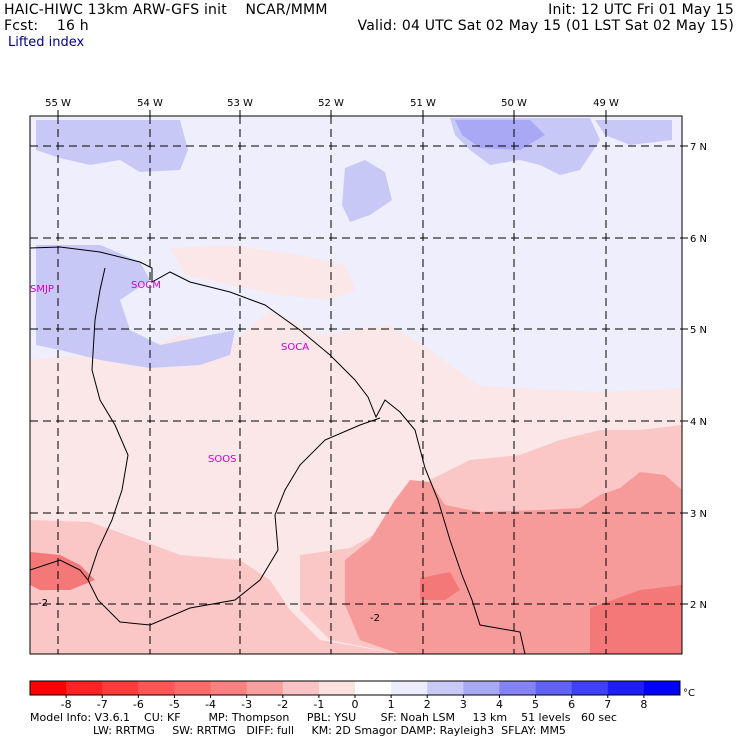 This screenshot has height=740, width=740. What do you see at coordinates (169, 372) in the screenshot?
I see `station-labels: SMJP SOCM SOCA SOOS` at bounding box center [169, 372].